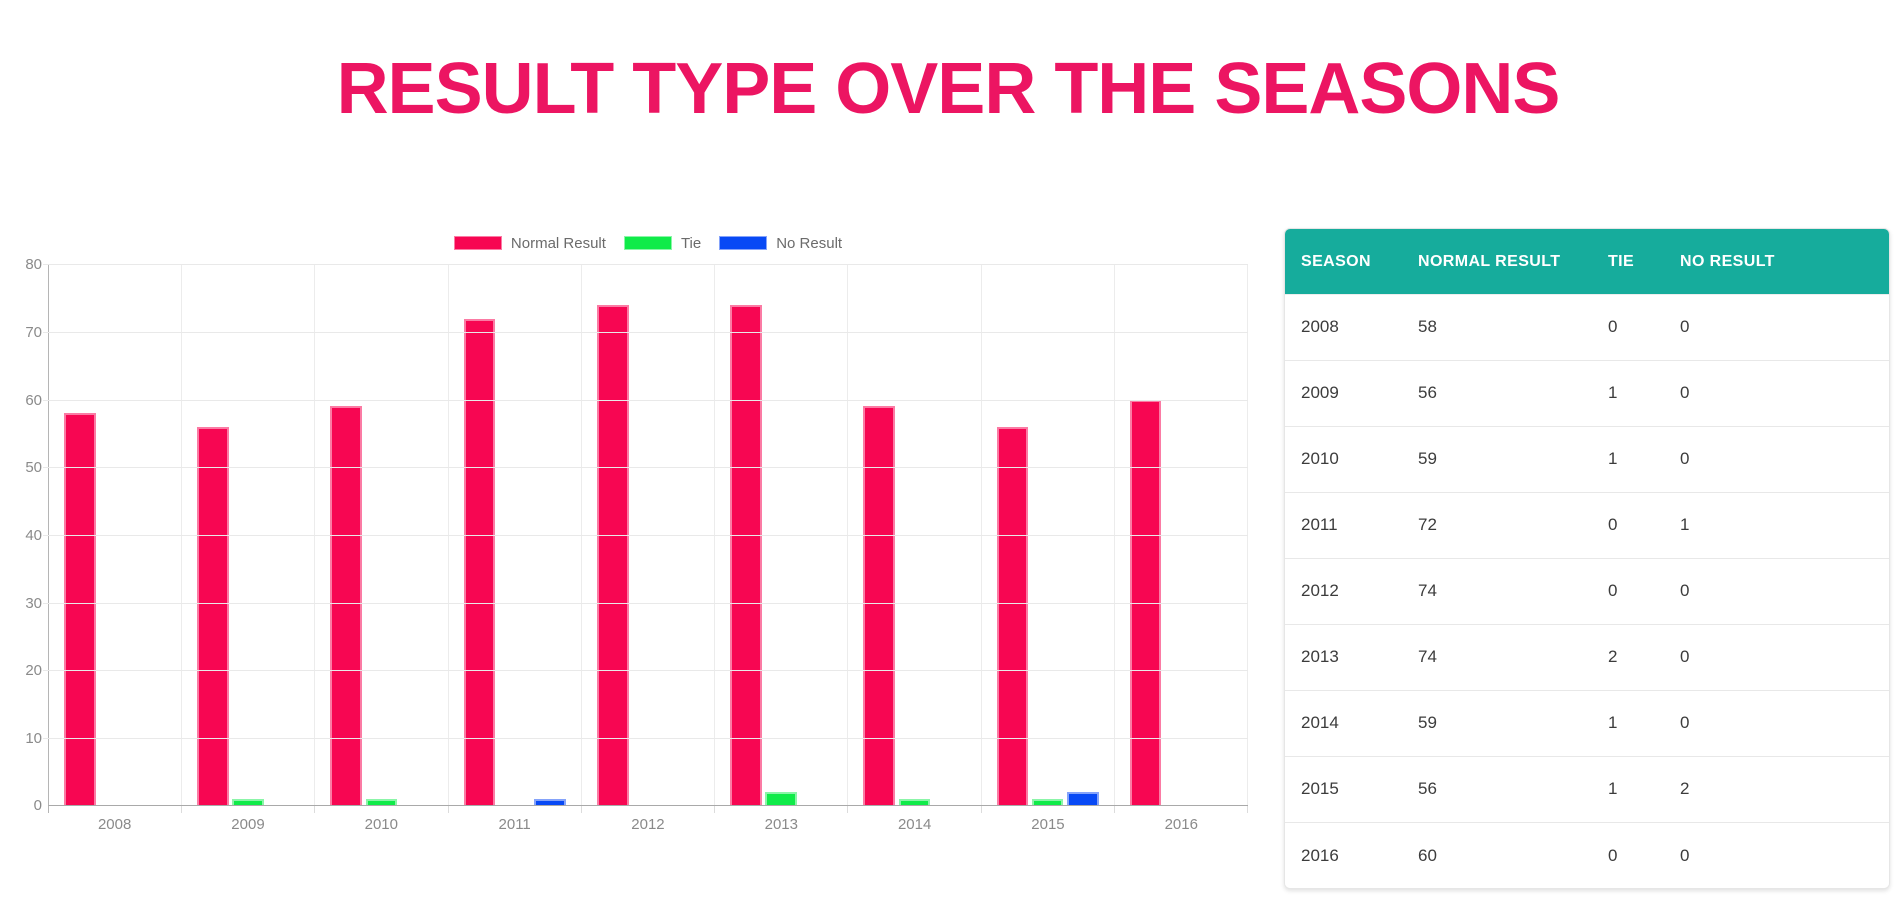  I want to click on x-label-2015: 2015, so click(1048, 825).